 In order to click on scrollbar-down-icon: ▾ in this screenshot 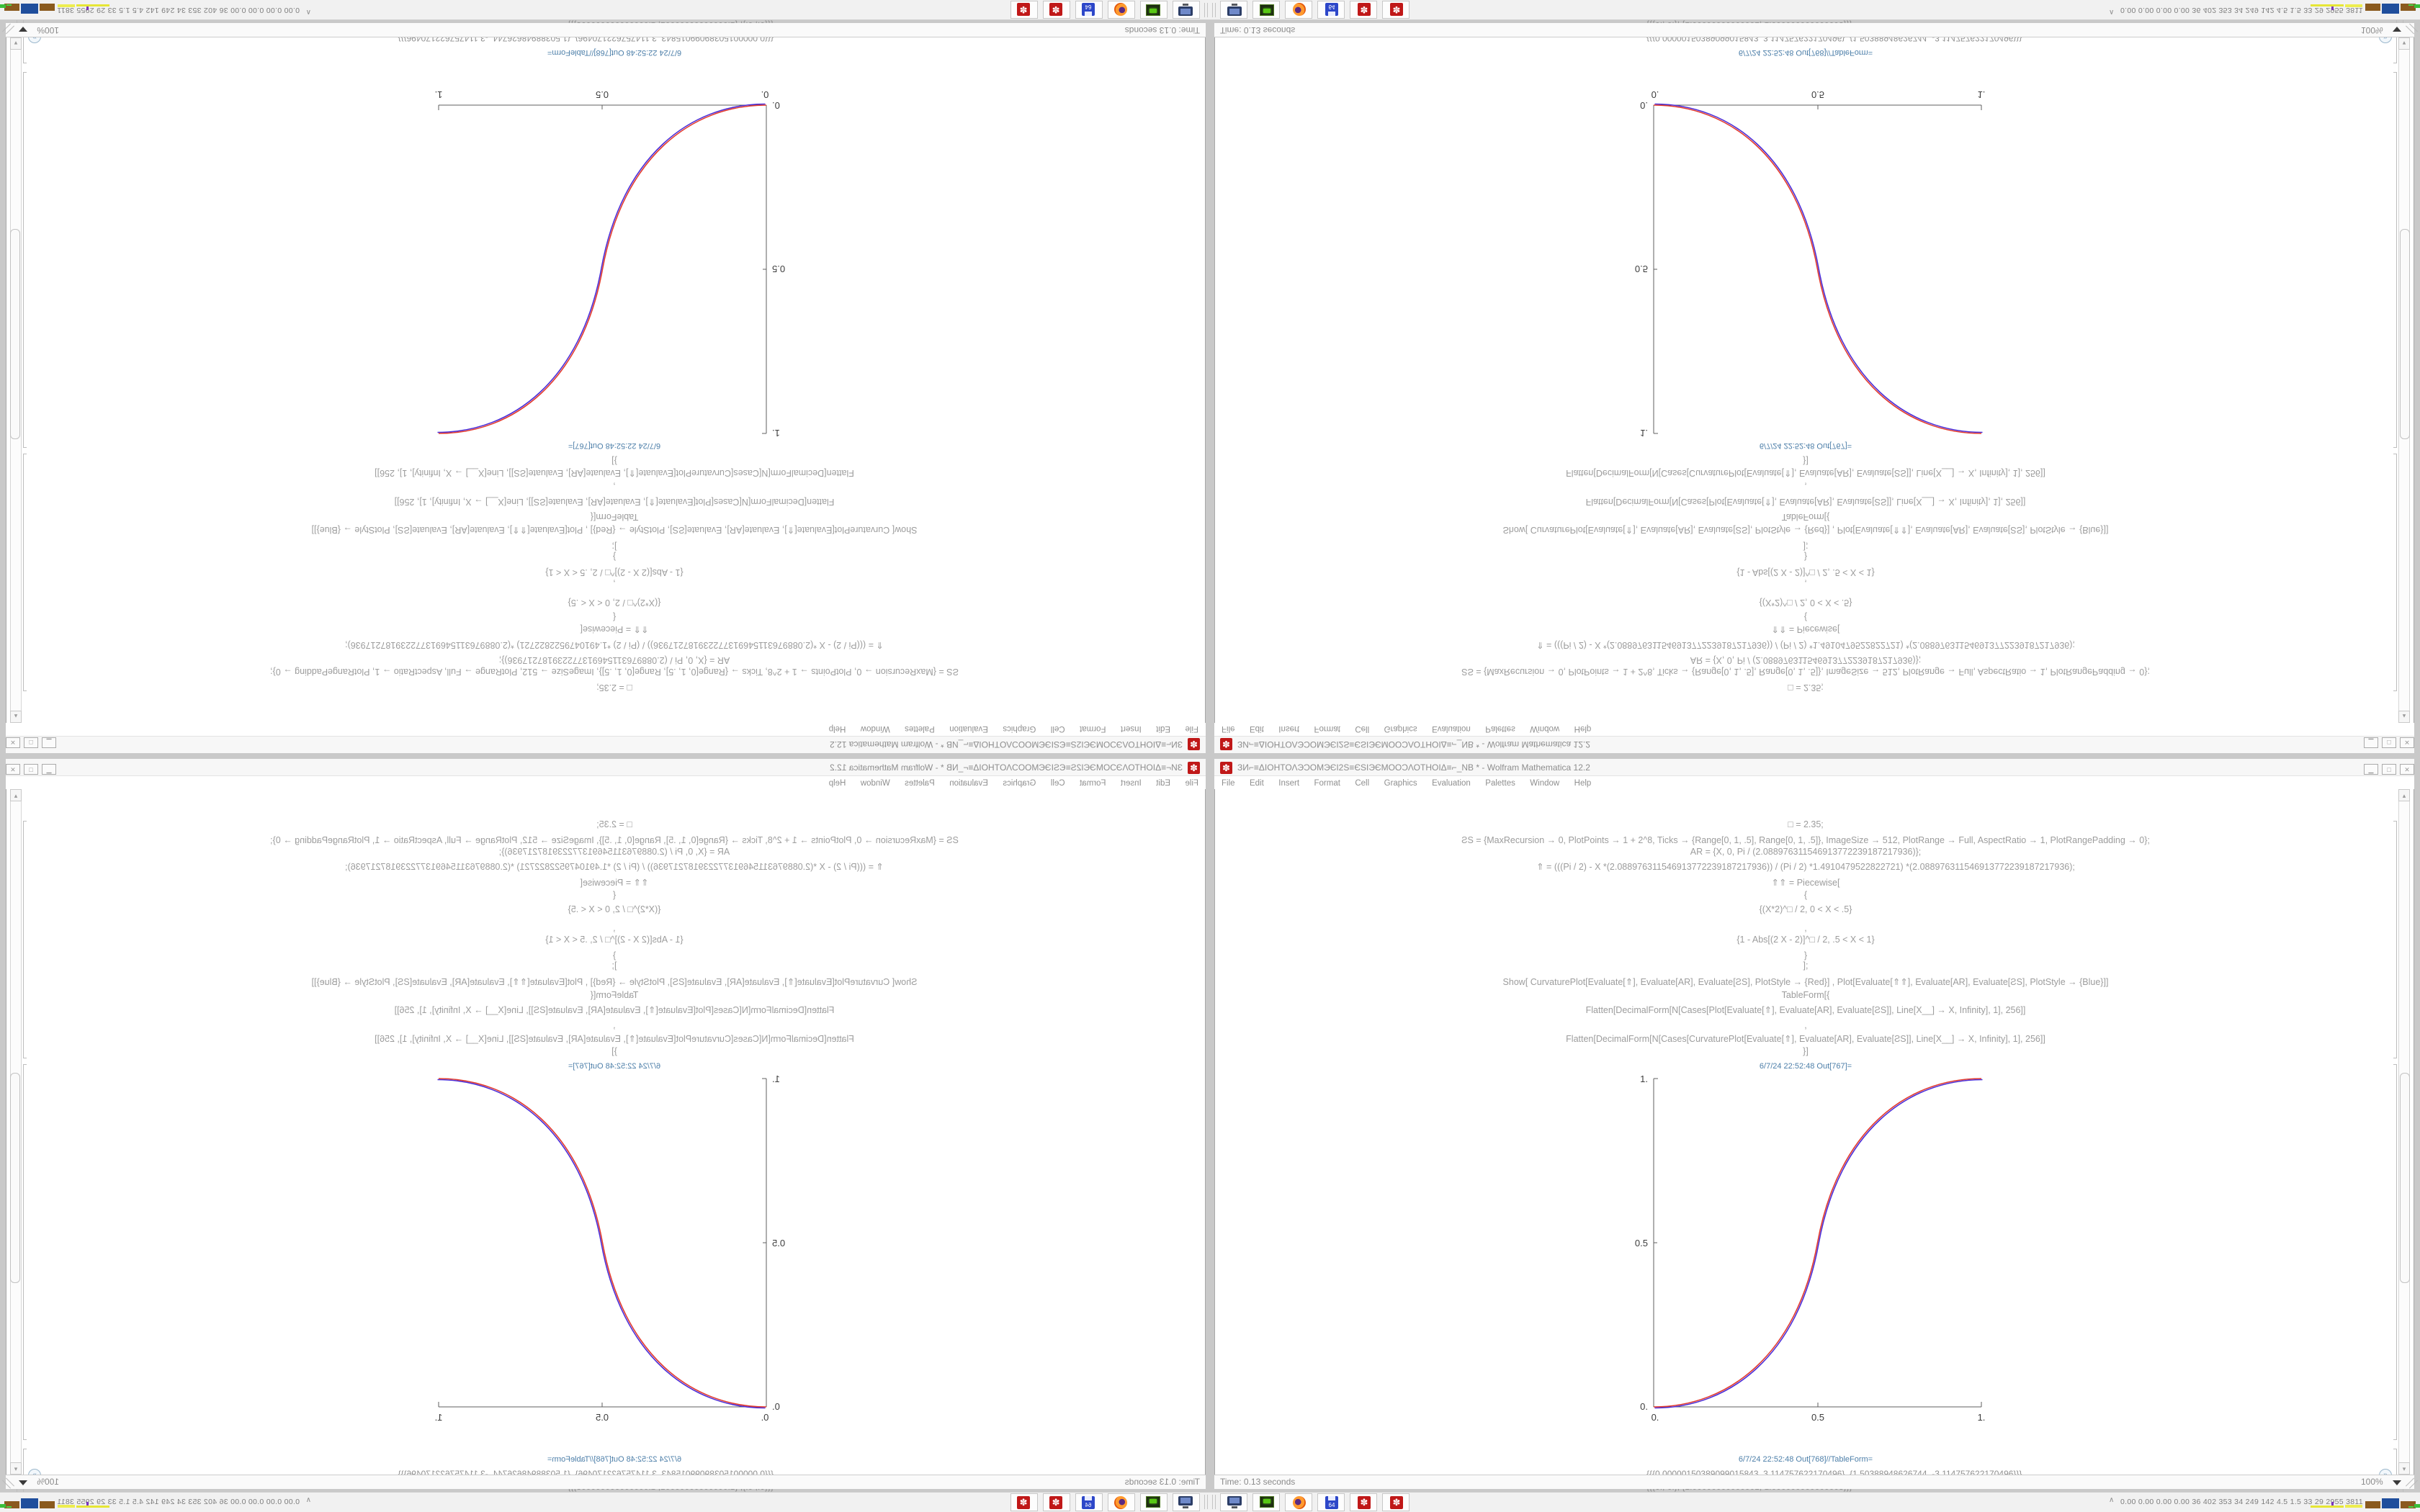, I will do `click(2404, 1468)`.